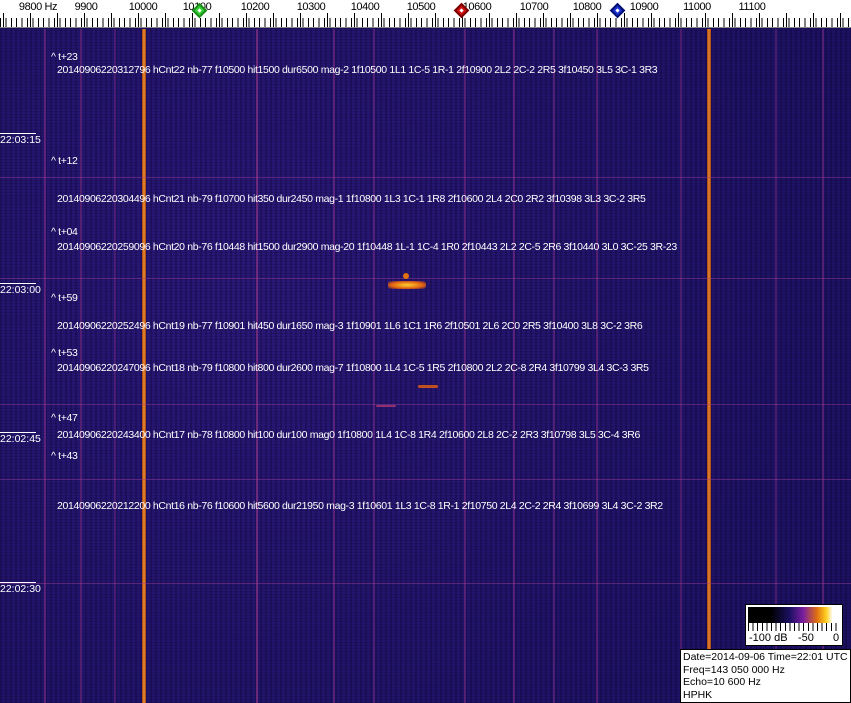 The width and height of the screenshot is (851, 703). Describe the element at coordinates (698, 694) in the screenshot. I see `info-station: HPHK` at that location.